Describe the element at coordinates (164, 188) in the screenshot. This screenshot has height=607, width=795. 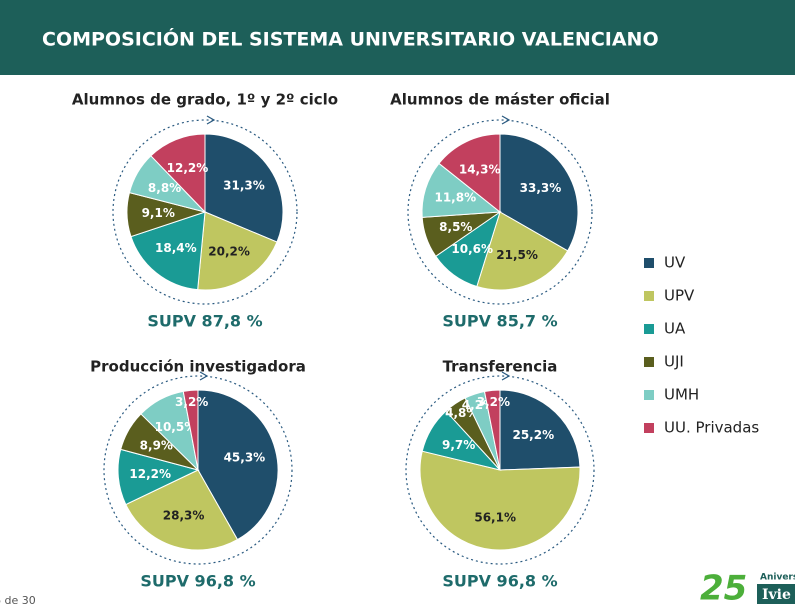
I see `data-label: 8,8%` at that location.